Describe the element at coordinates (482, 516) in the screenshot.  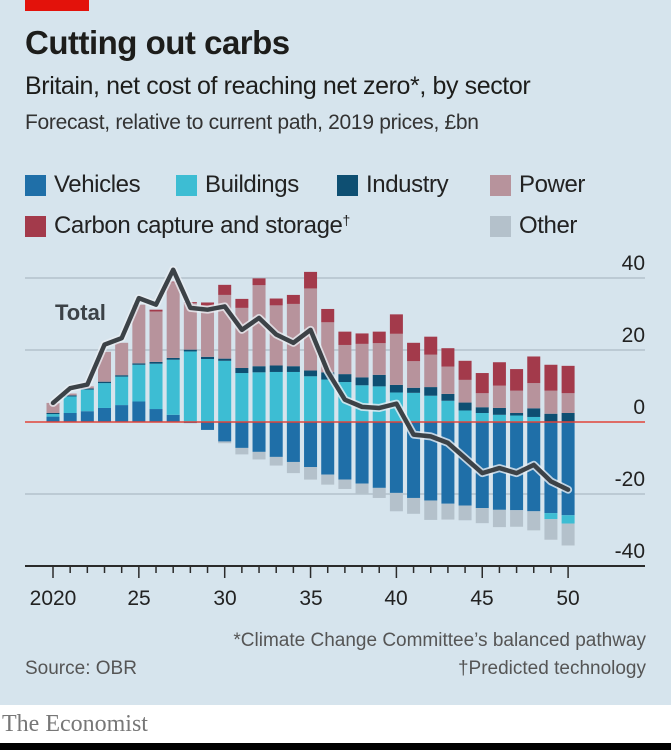
I see `bar-other-2045` at that location.